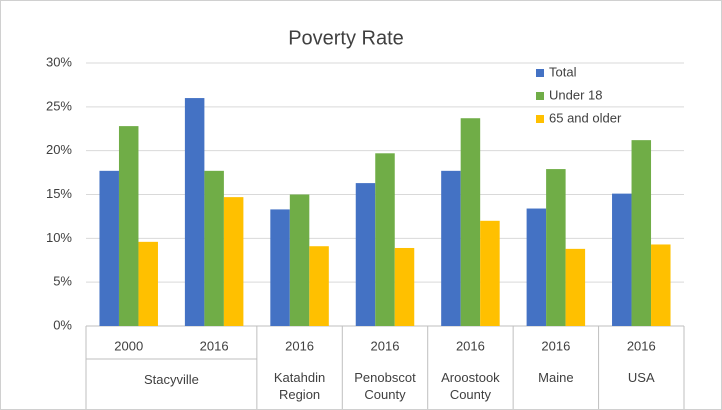 This screenshot has width=722, height=410. Describe the element at coordinates (59, 61) in the screenshot. I see `y-tick-label: 30%` at that location.